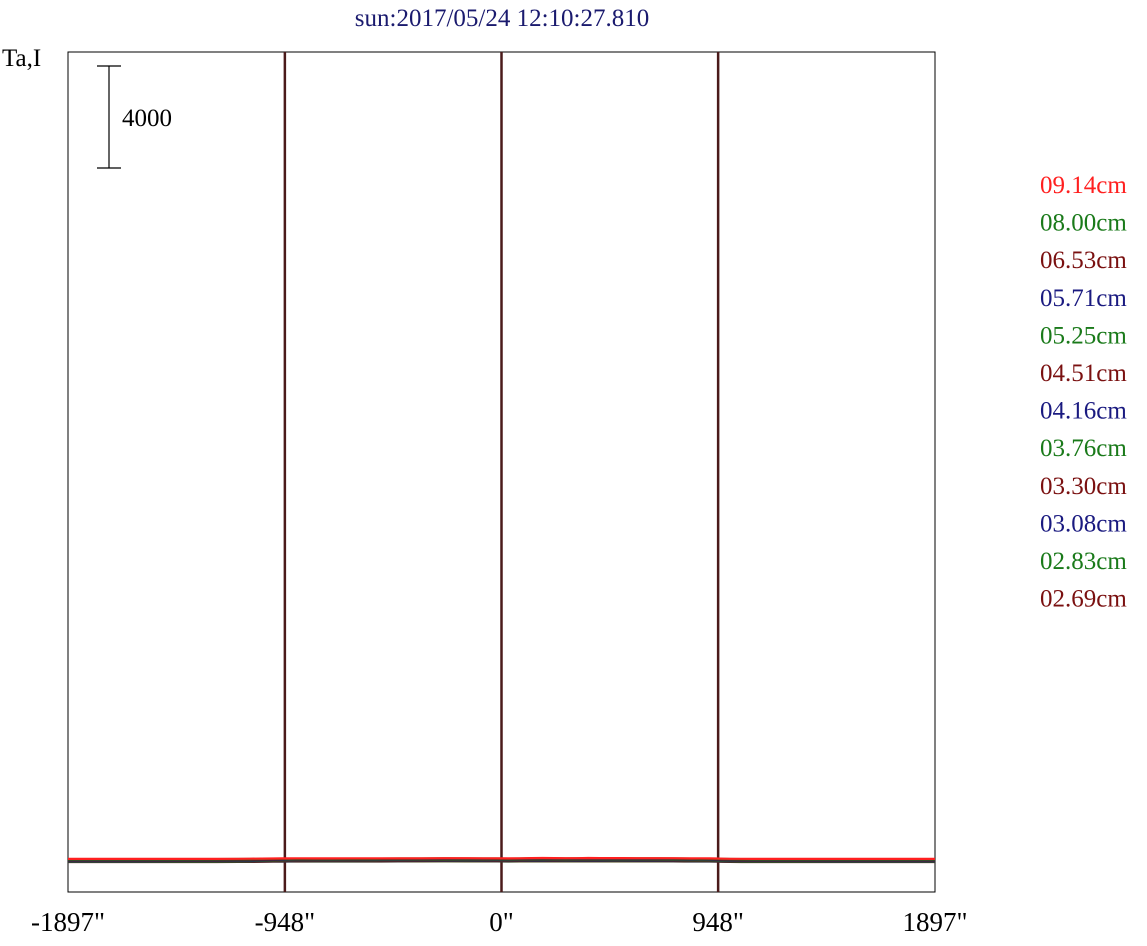  What do you see at coordinates (285, 922) in the screenshot?
I see `x-tick-label-1: -948"` at bounding box center [285, 922].